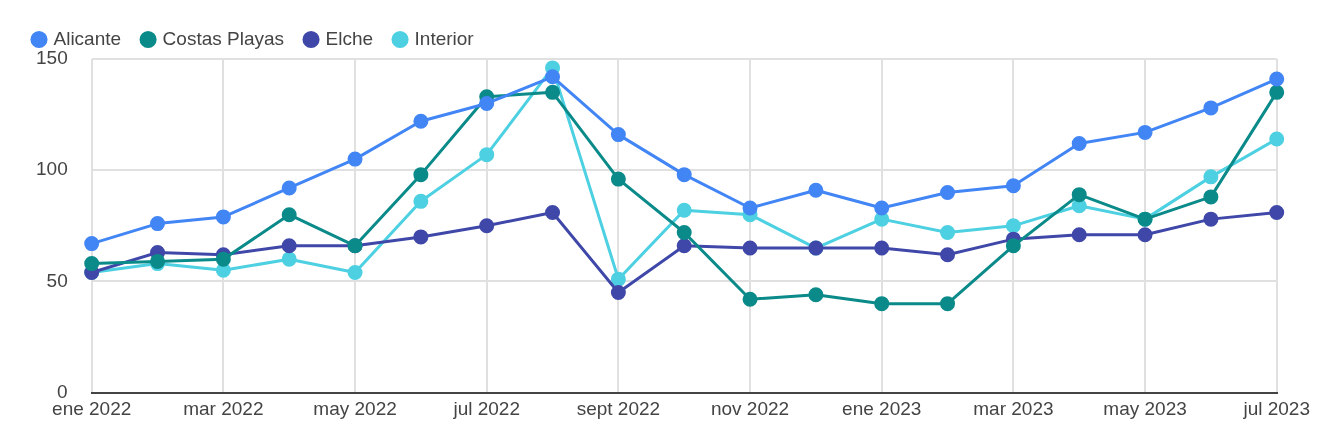 The width and height of the screenshot is (1324, 436). What do you see at coordinates (1276, 409) in the screenshot?
I see `x-tick-label: jul 2023` at bounding box center [1276, 409].